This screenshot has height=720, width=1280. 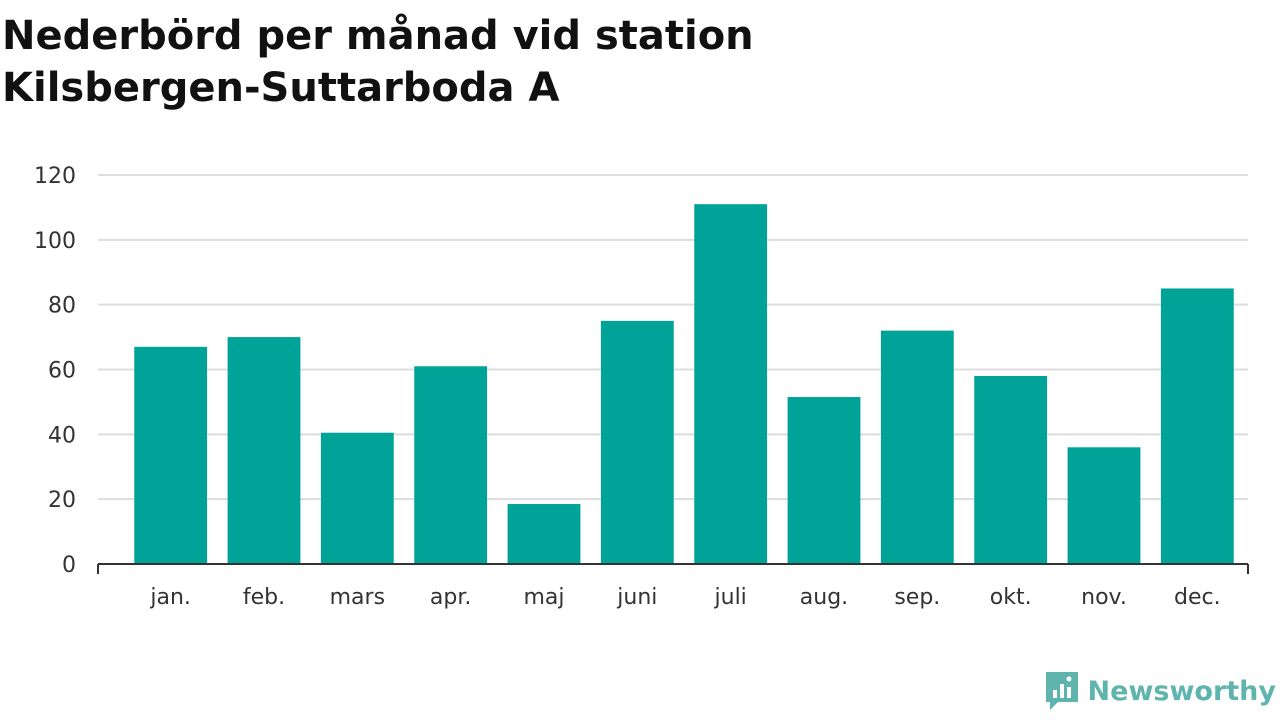 What do you see at coordinates (917, 597) in the screenshot?
I see `x-tick-label: sep.` at bounding box center [917, 597].